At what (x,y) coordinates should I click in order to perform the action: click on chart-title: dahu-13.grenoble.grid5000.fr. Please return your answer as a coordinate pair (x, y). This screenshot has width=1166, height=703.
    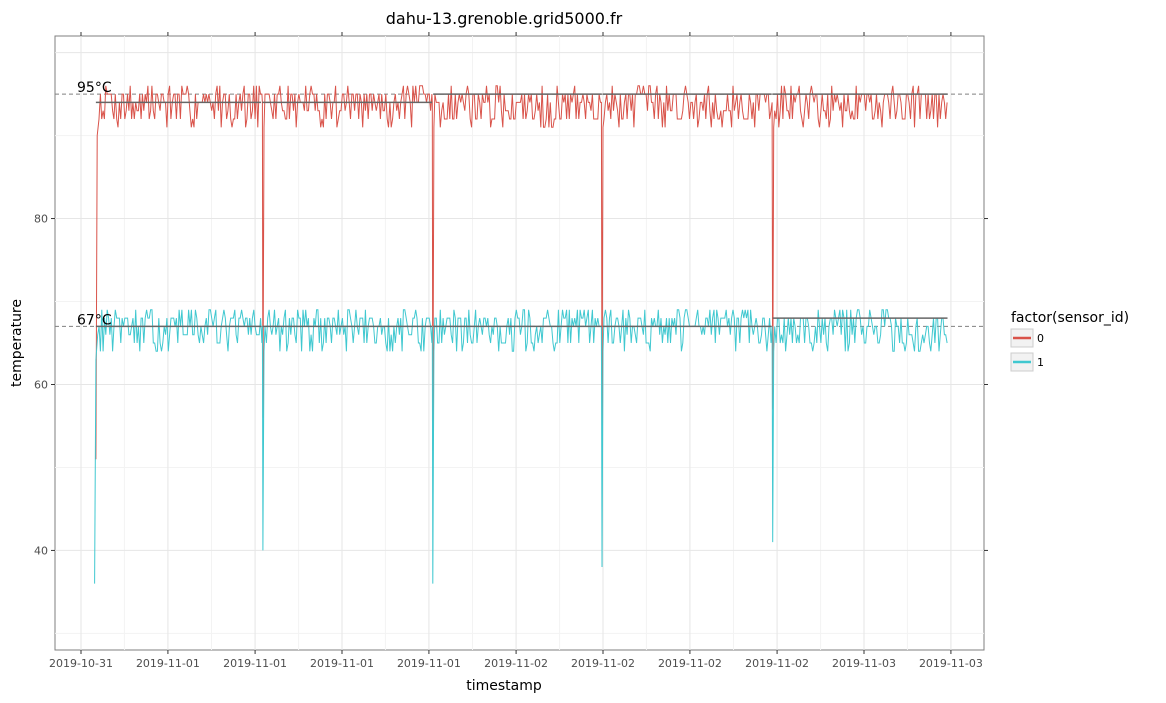
    Looking at the image, I should click on (504, 18).